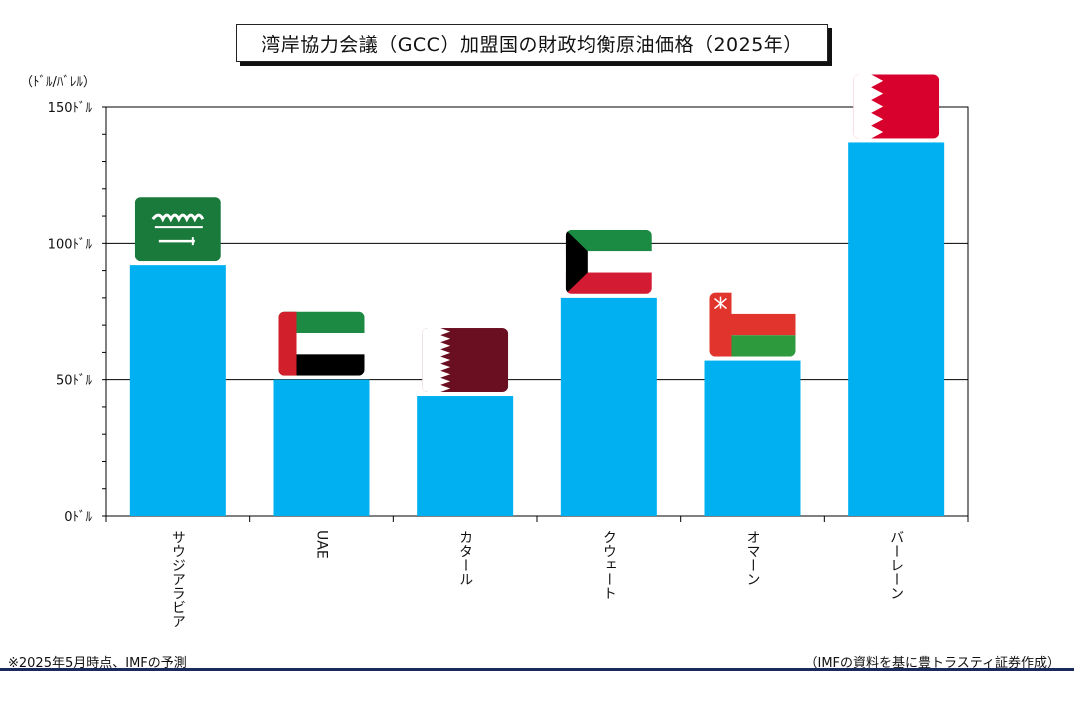  What do you see at coordinates (70, 244) in the screenshot?
I see `y-tick-label: 100ﾄﾞﾙ` at bounding box center [70, 244].